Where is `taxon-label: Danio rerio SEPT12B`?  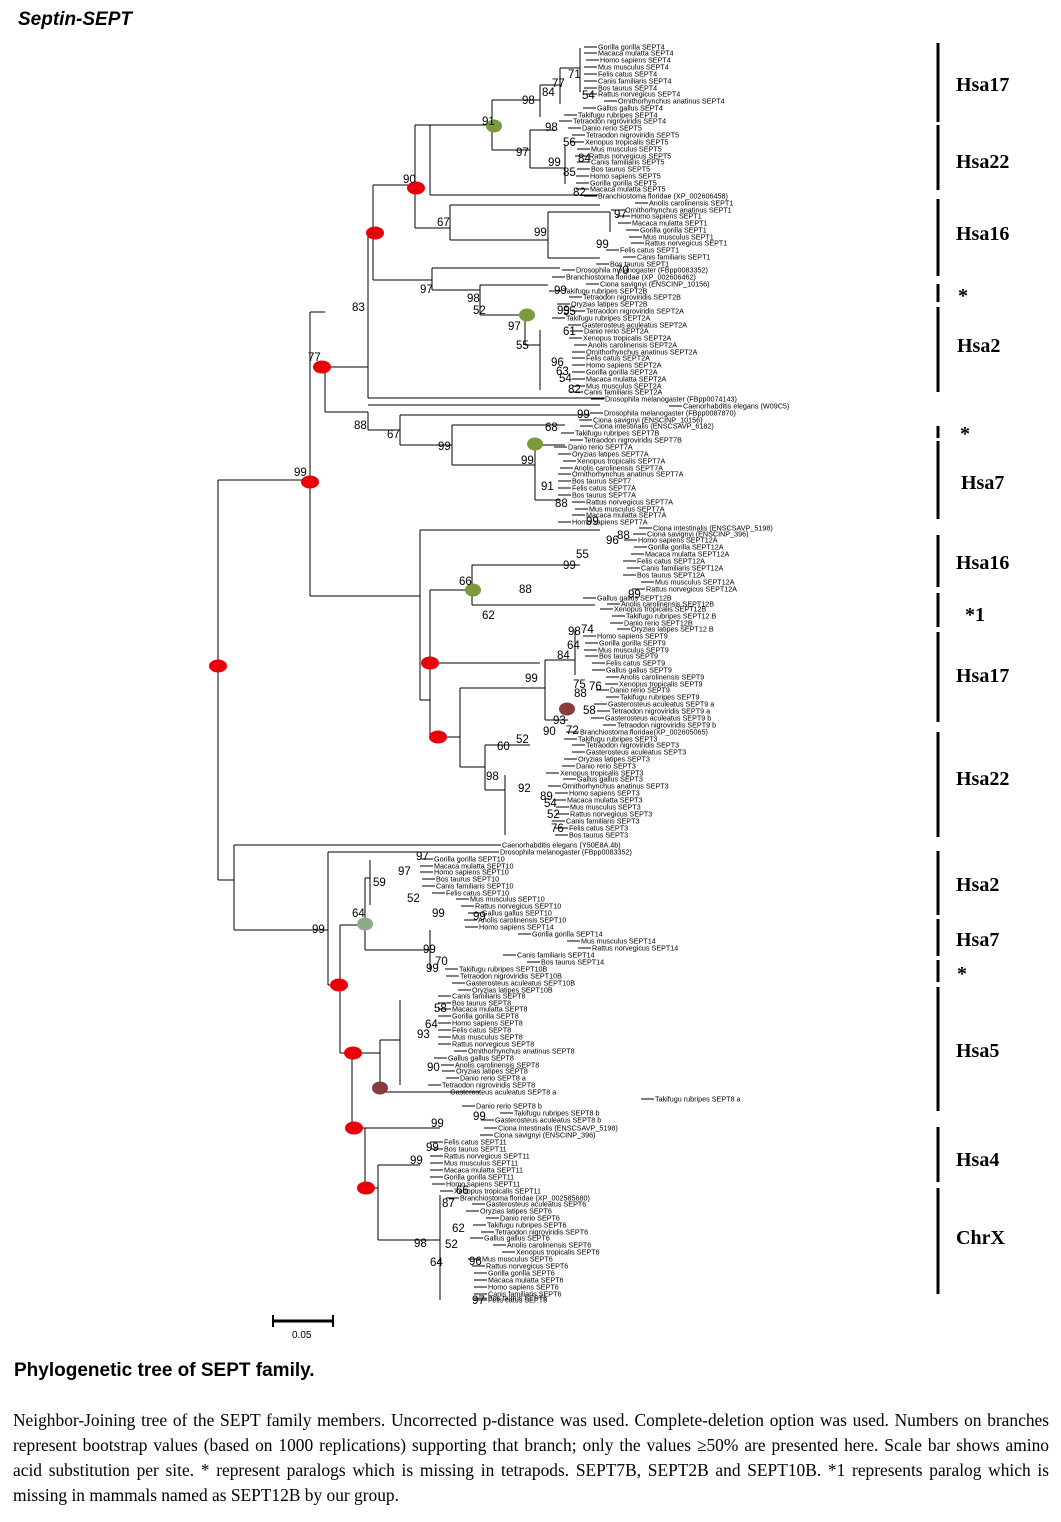 taxon-label: Danio rerio SEPT12B is located at coordinates (658, 623).